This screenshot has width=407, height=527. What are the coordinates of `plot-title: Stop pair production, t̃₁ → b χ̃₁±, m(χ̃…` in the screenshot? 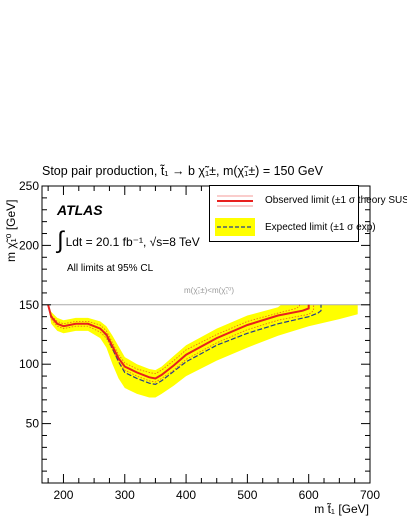 It's located at (182, 171).